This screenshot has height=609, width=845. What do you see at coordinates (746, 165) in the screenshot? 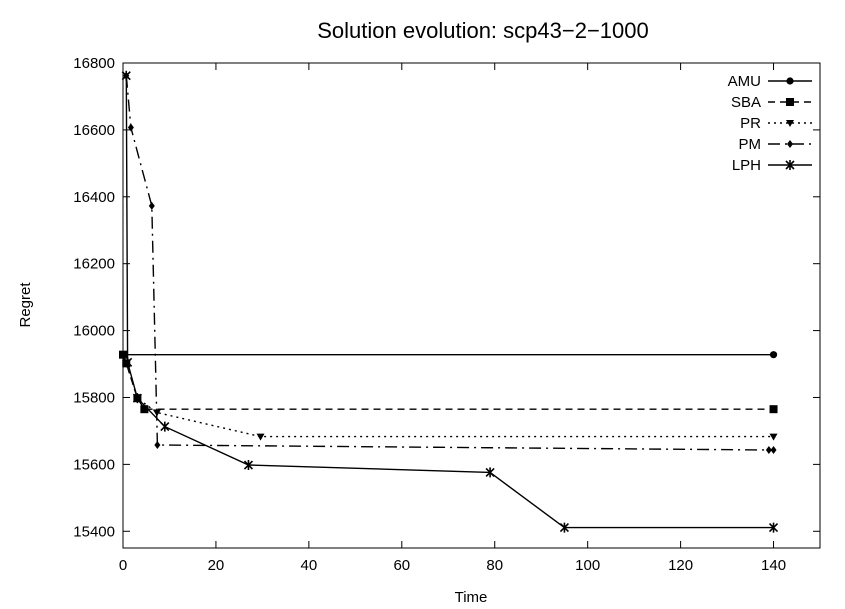
I see `legend-label-lph: LPH` at bounding box center [746, 165].